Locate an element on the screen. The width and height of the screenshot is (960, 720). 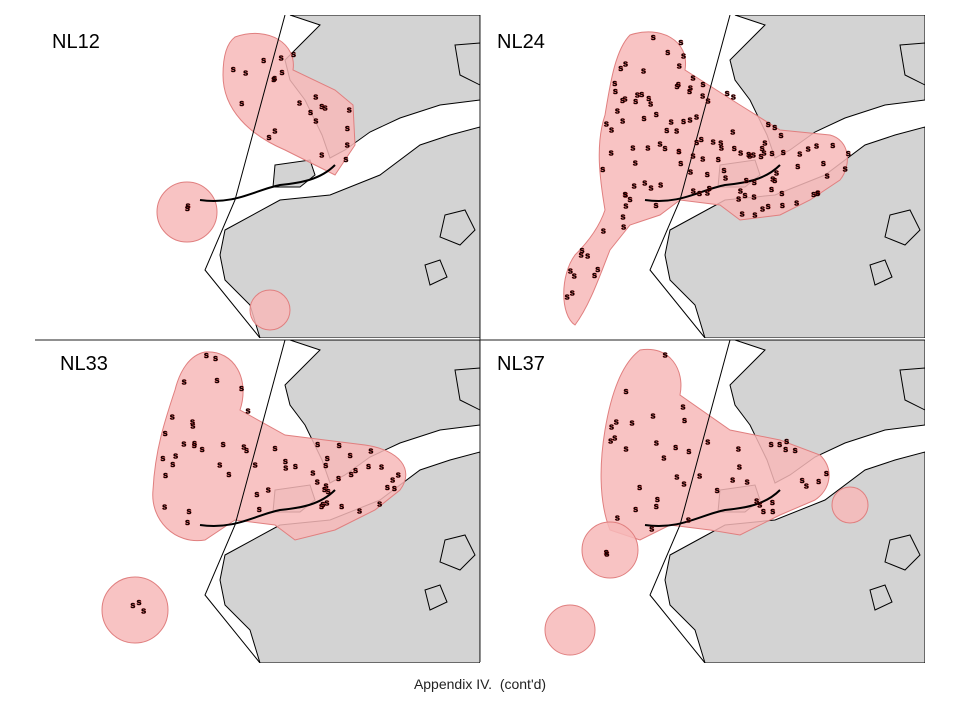
highway is located at coordinates (712, 183).